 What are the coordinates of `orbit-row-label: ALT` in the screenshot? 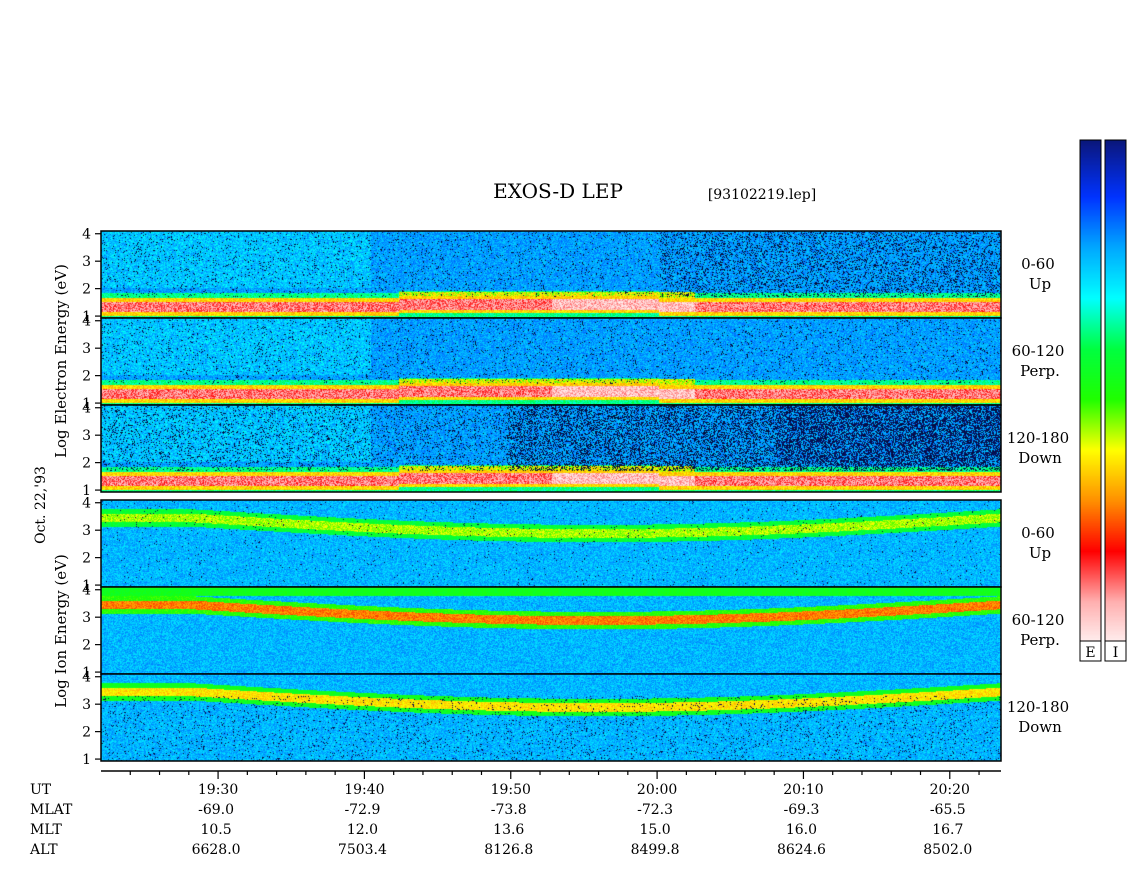 It's located at (43, 850).